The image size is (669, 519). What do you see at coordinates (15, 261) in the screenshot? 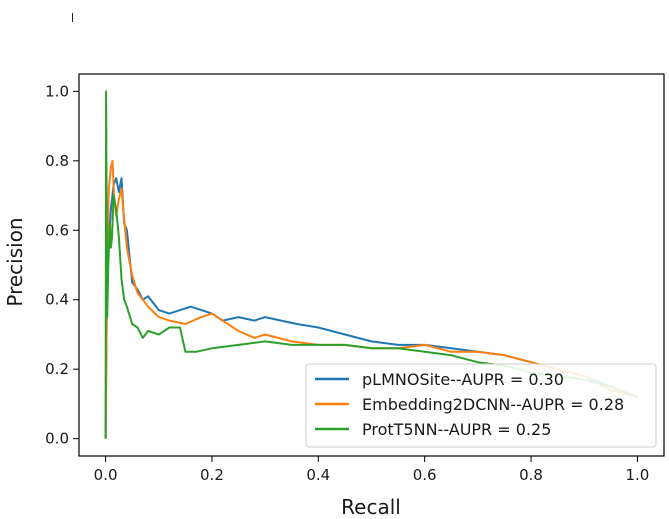
I see `y-axis-title: Precision` at bounding box center [15, 261].